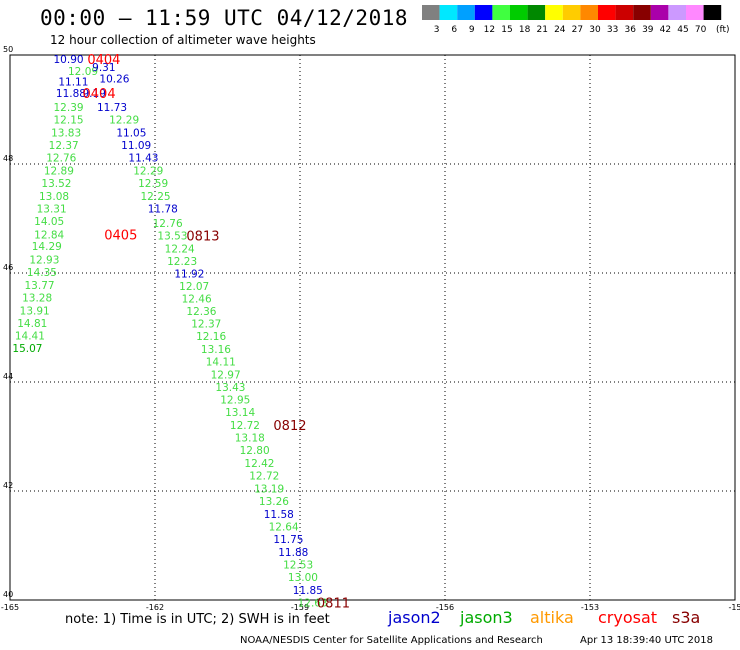 The image size is (740, 650). Describe the element at coordinates (197, 300) in the screenshot. I see `wave-height-value: 12.46` at that location.